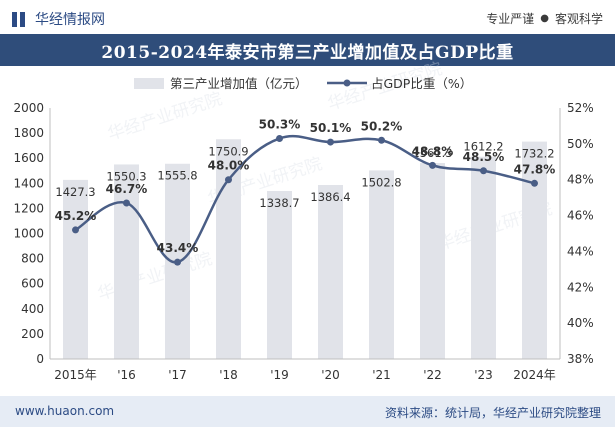  I want to click on y-left-tick-label: 0, so click(40, 359).